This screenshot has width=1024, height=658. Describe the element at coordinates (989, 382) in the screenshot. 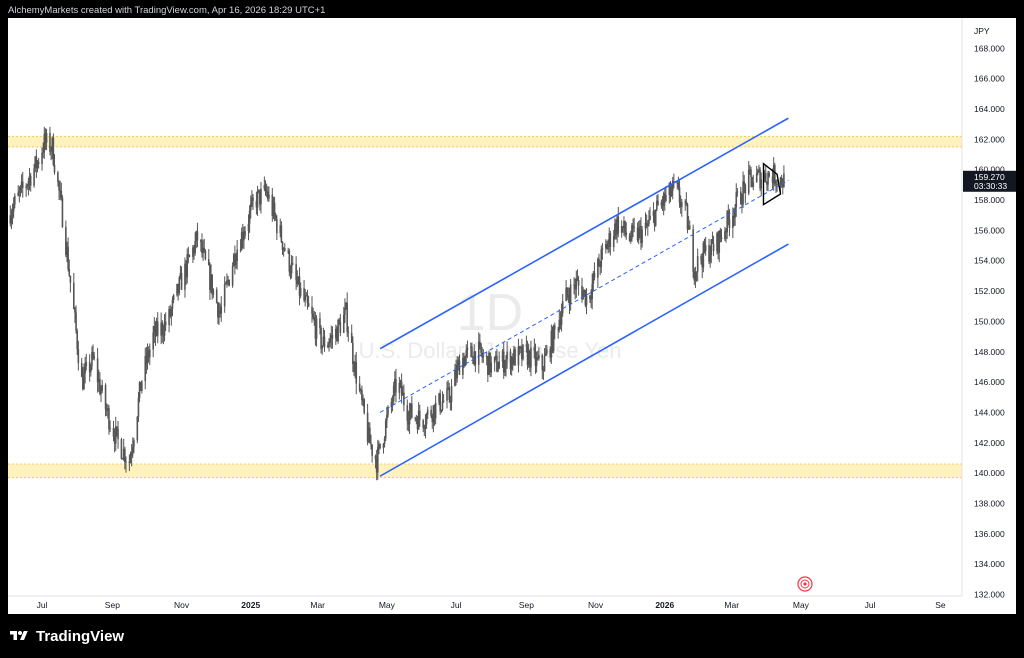

I see `price-tick-label: 146.000` at that location.